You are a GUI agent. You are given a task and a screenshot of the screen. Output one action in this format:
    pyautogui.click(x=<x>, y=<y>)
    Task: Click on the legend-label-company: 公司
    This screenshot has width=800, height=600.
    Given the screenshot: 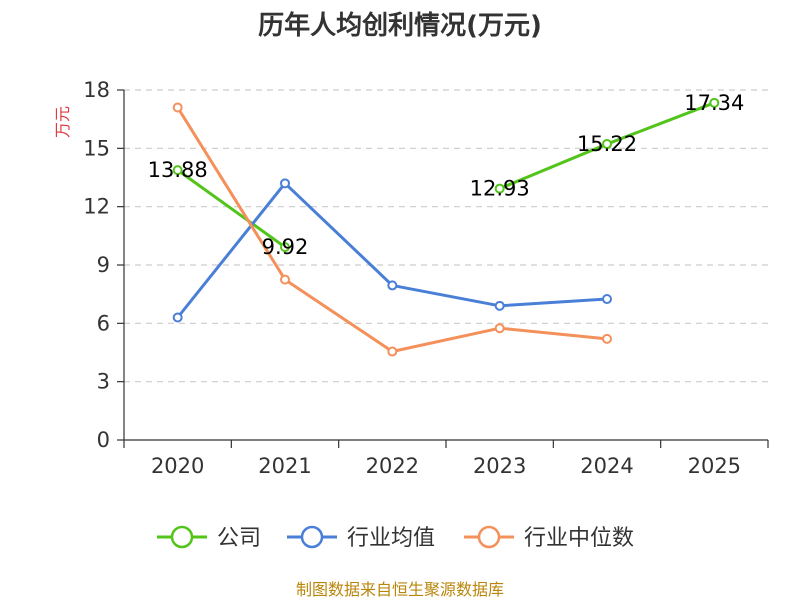 What is the action you would take?
    pyautogui.click(x=239, y=538)
    